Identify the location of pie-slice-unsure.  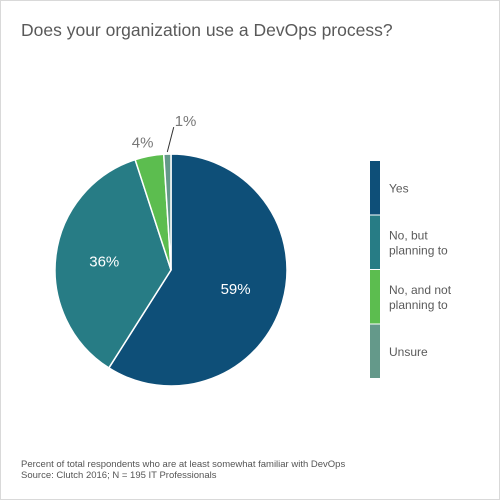
(167, 212).